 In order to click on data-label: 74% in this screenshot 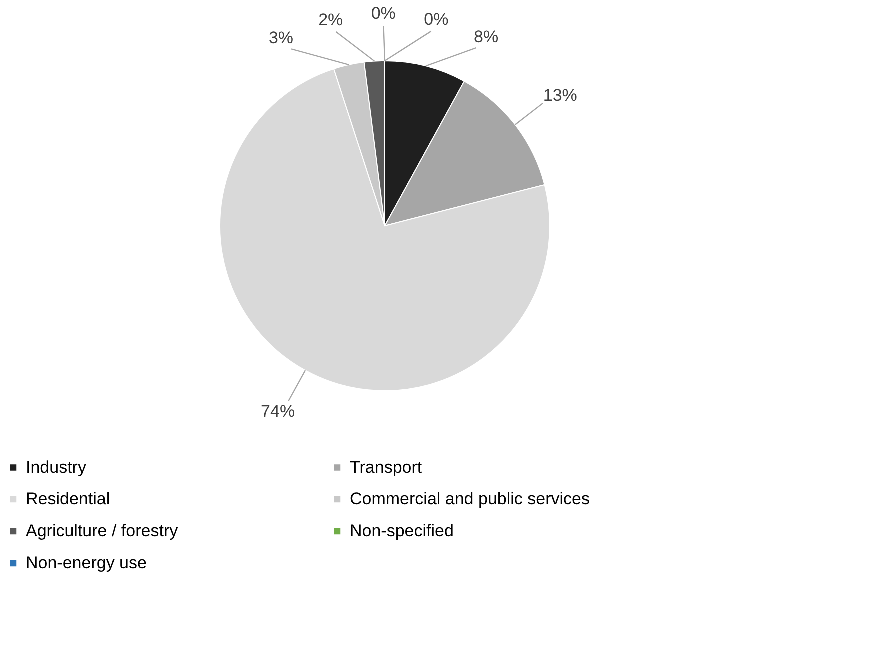, I will do `click(278, 411)`.